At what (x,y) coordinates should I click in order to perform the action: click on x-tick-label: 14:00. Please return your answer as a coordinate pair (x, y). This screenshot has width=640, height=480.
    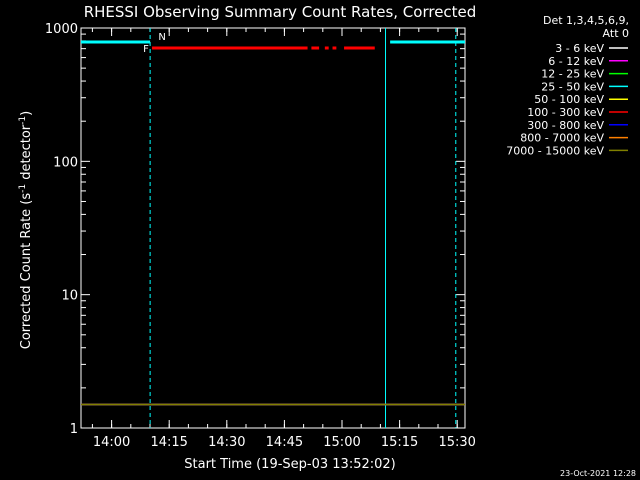
    Looking at the image, I should click on (111, 442).